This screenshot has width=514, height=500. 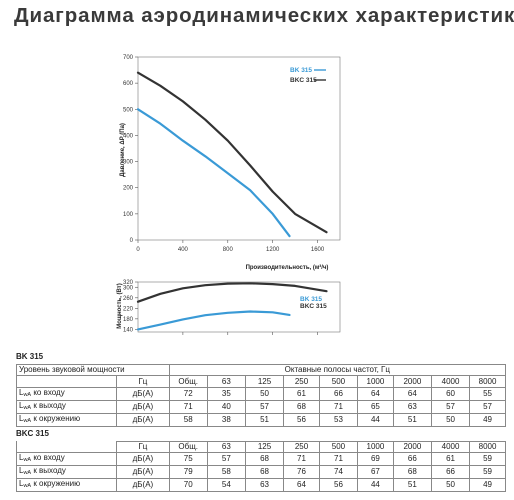 What do you see at coordinates (226, 459) in the screenshot?
I see `bkc315-cell: 57` at bounding box center [226, 459].